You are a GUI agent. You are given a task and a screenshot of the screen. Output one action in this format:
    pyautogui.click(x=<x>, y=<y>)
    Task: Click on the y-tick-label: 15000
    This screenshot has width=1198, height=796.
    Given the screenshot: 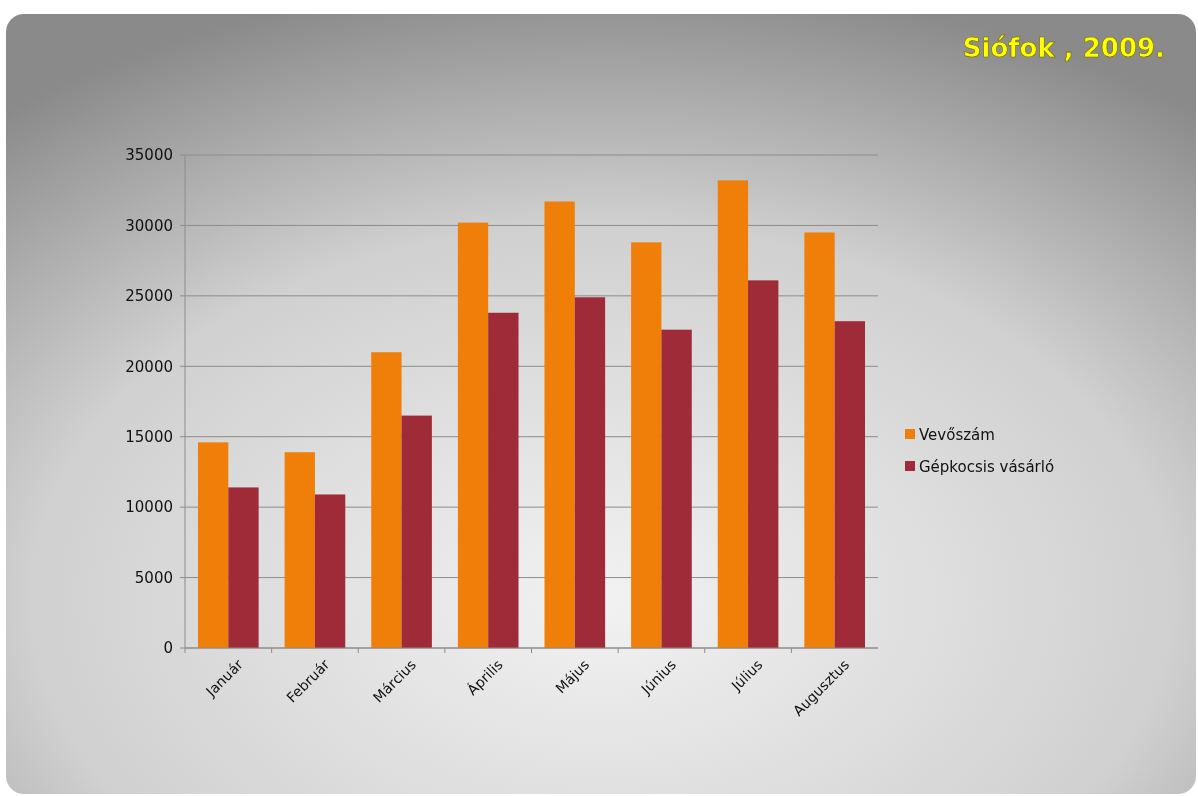 What is the action you would take?
    pyautogui.click(x=149, y=436)
    